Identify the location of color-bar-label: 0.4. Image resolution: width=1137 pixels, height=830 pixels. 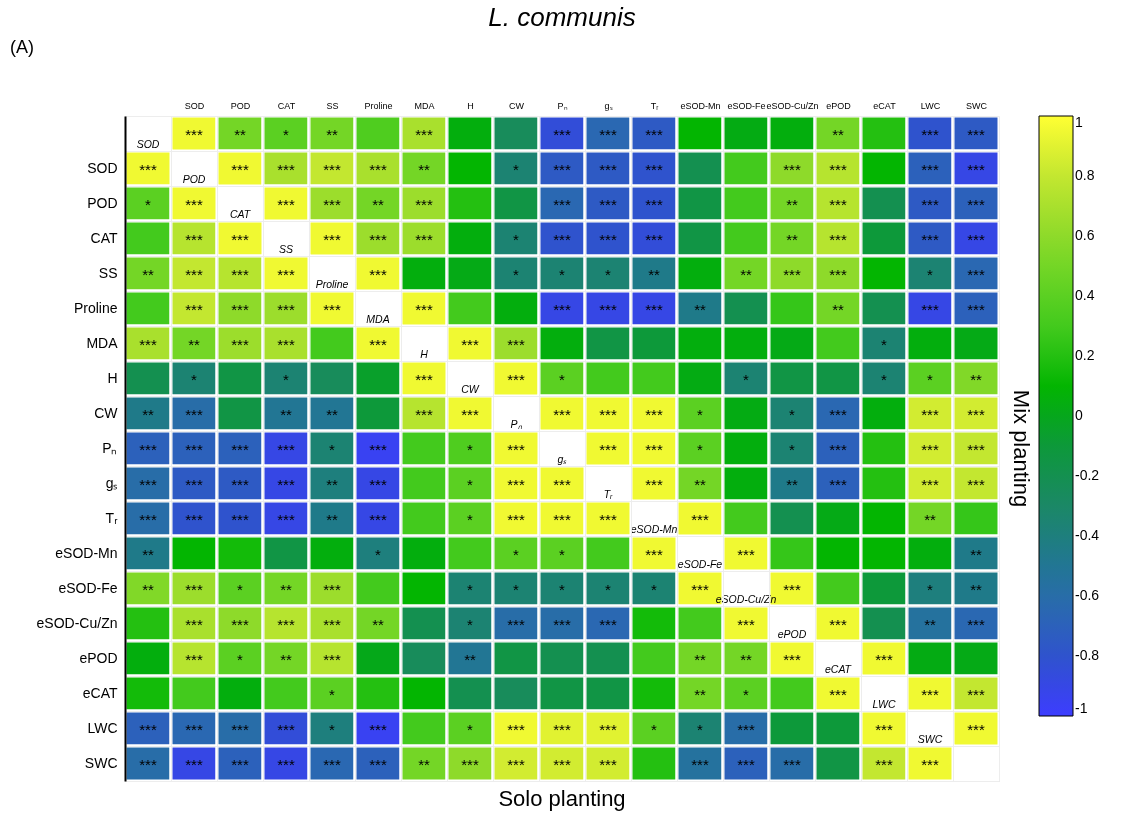
(1085, 295).